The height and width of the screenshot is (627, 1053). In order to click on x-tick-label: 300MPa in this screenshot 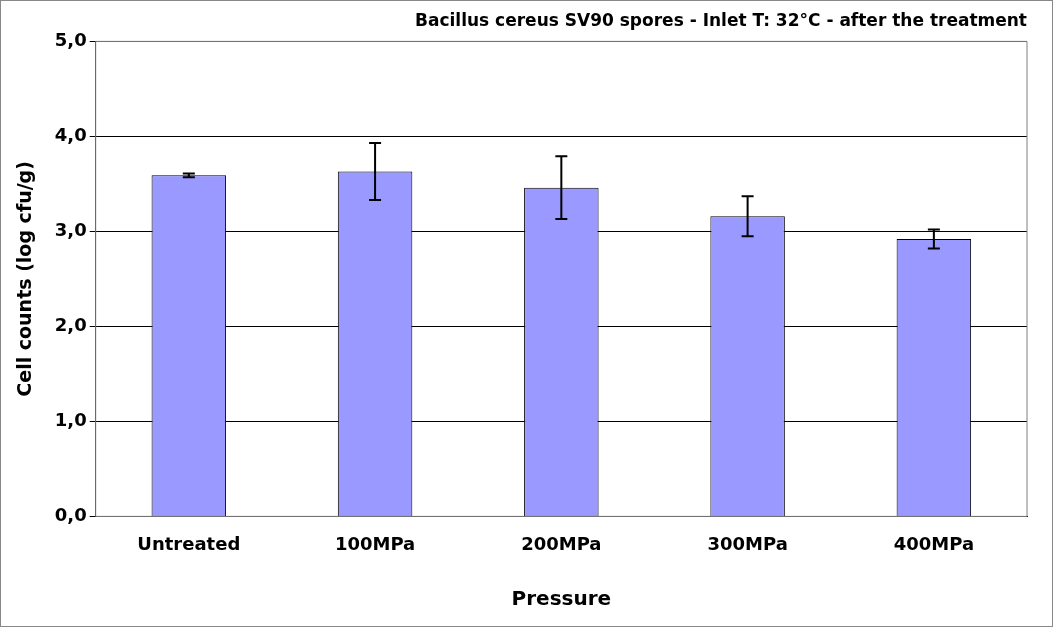, I will do `click(747, 543)`.